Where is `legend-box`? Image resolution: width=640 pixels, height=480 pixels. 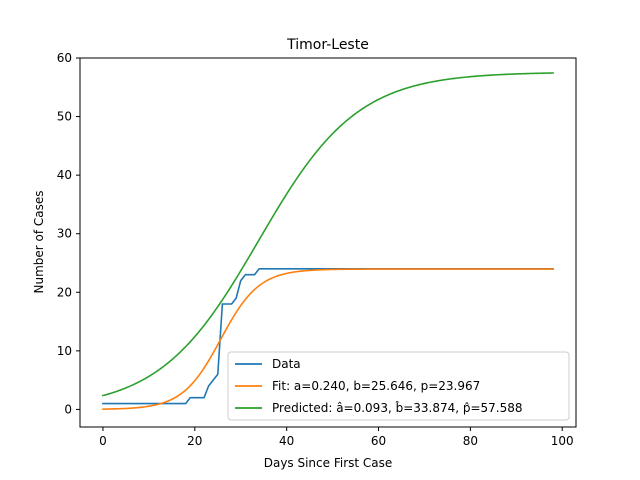 legend-box is located at coordinates (398, 386).